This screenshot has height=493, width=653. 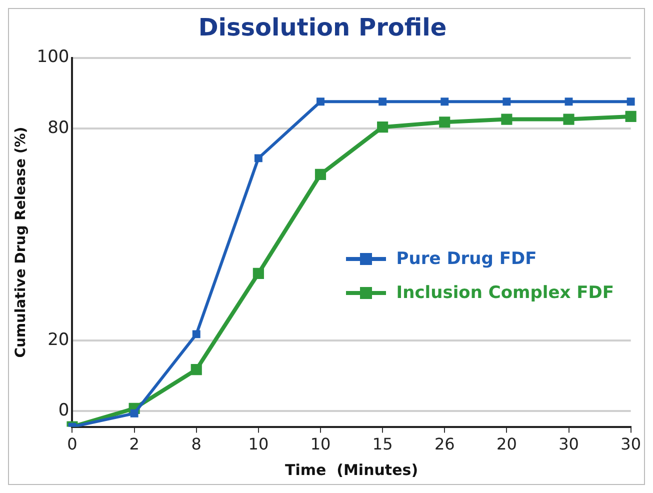 What do you see at coordinates (134, 444) in the screenshot?
I see `x-tick-label: 2` at bounding box center [134, 444].